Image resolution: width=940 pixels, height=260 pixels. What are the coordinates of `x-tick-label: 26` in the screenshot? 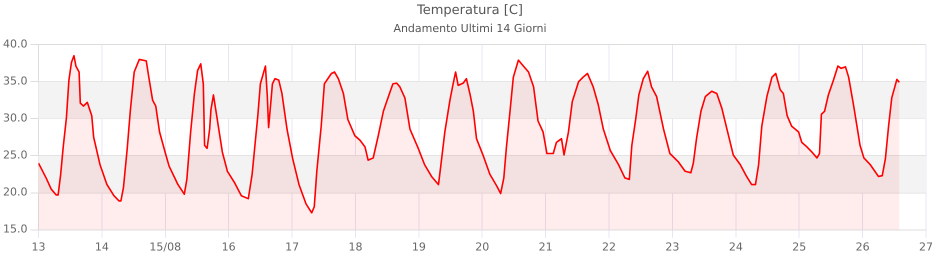 It's located at (863, 247).